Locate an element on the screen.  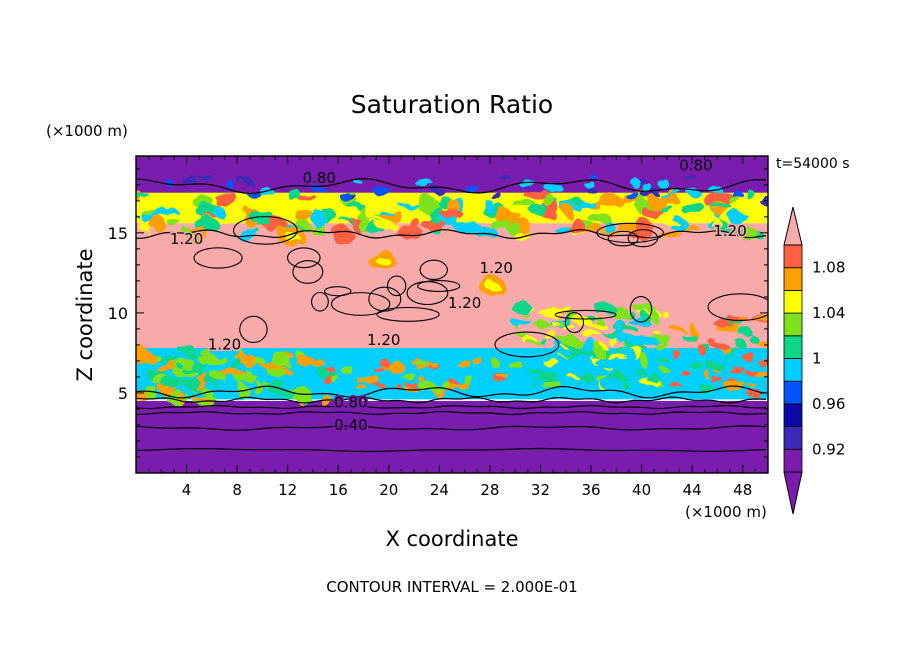
region-upper-dry is located at coordinates (452, 174).